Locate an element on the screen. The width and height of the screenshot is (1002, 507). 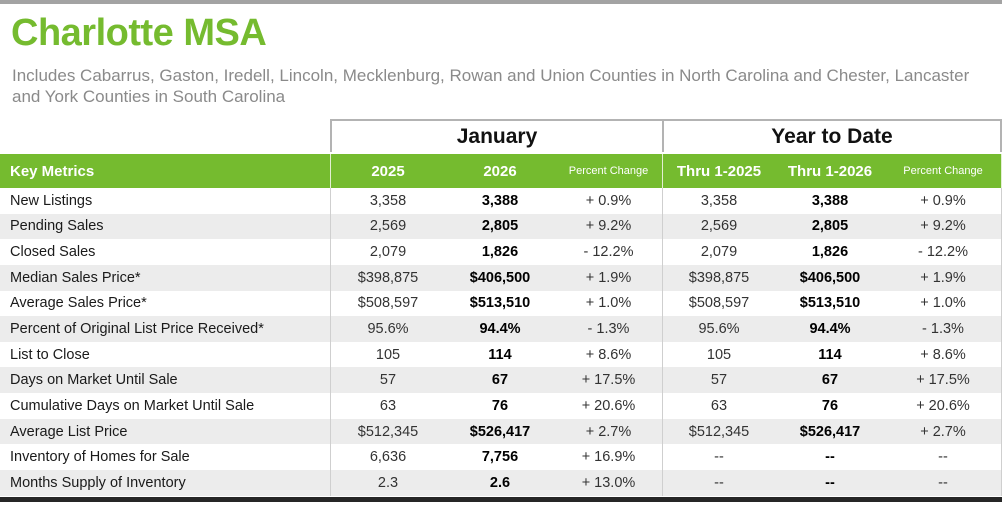
jan-percent-change-value: + 16.9% is located at coordinates (608, 457).